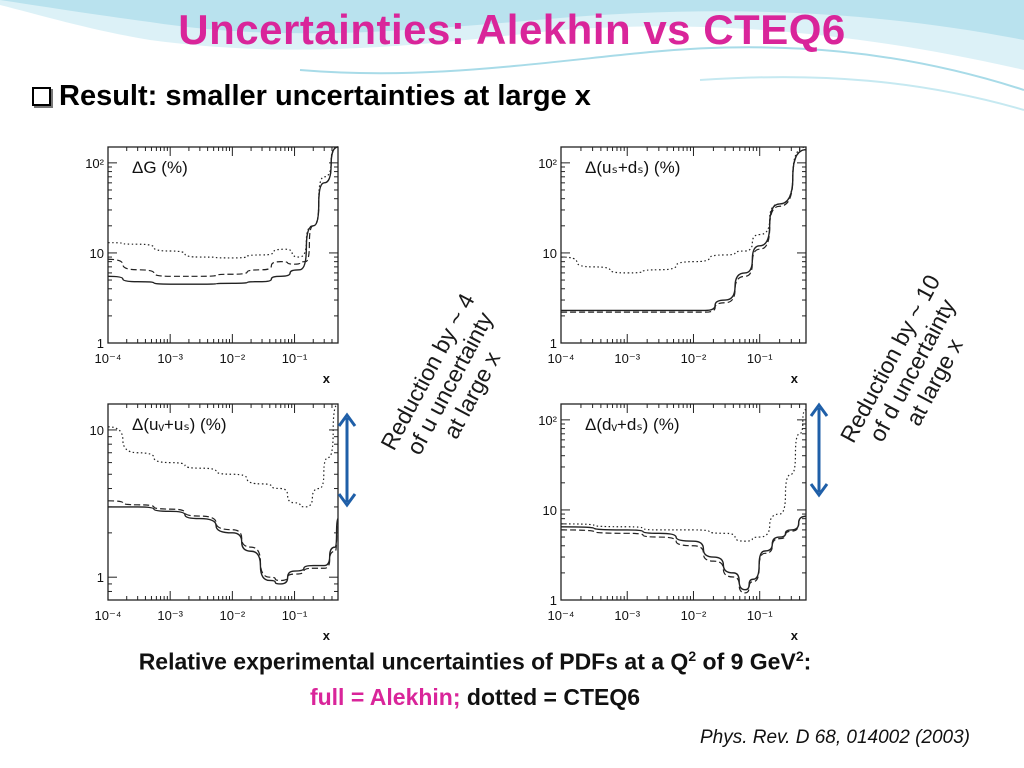  Describe the element at coordinates (512, 29) in the screenshot. I see `slide-title: Uncertainties: Alekhin vs CTEQ6` at that location.